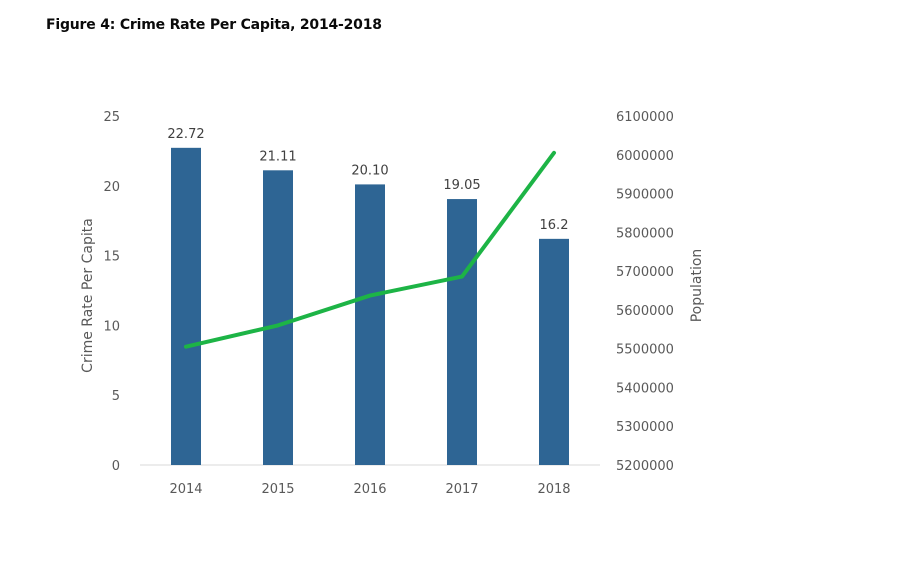 The width and height of the screenshot is (900, 577). What do you see at coordinates (111, 257) in the screenshot?
I see `y-tick-15: 15` at bounding box center [111, 257].